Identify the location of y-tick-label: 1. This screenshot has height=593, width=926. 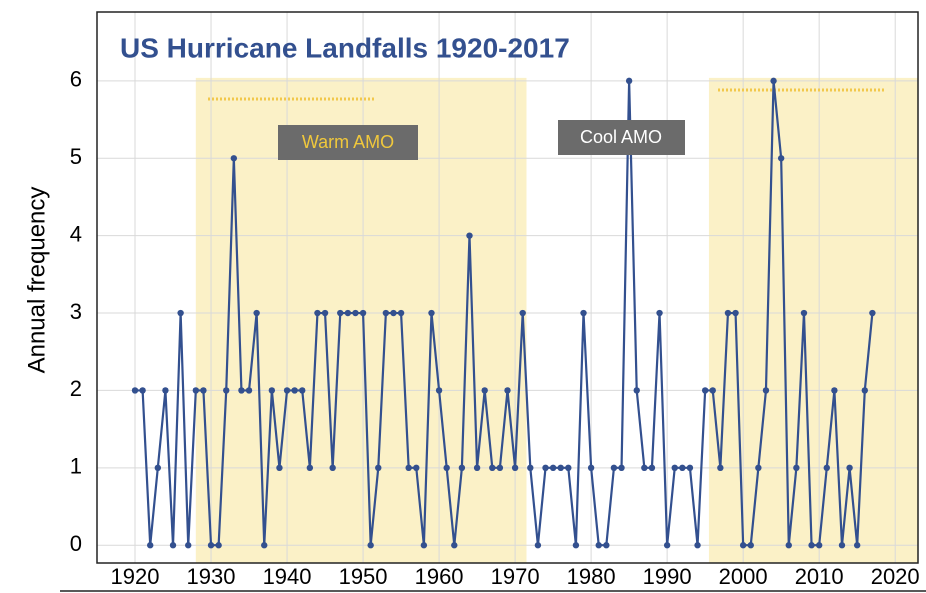
(76, 466).